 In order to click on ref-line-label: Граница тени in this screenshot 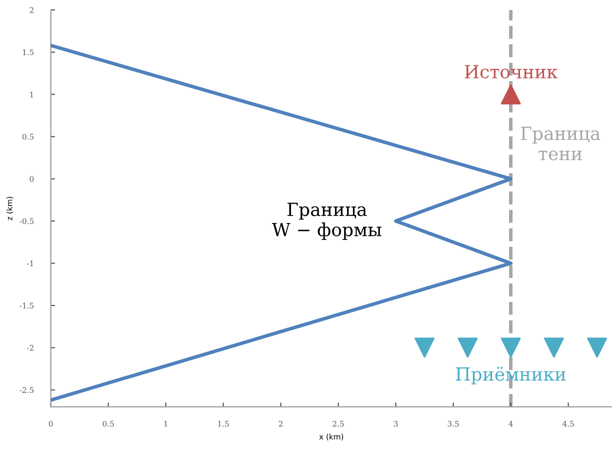, I will do `click(560, 143)`.